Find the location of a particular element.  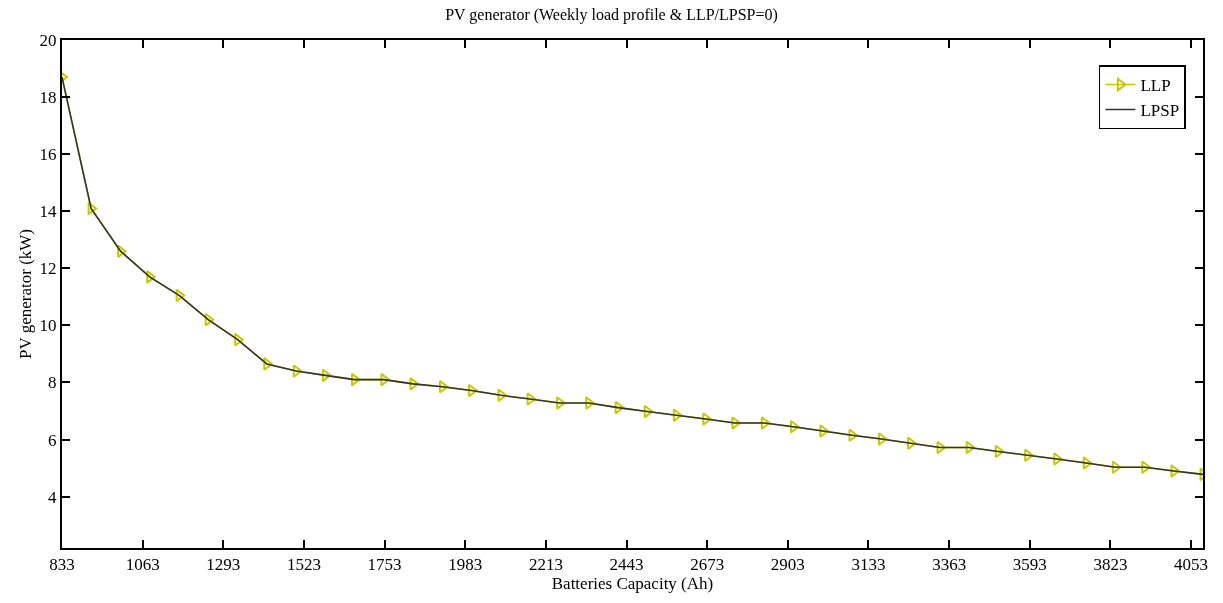

y-tick-label: 16 is located at coordinates (48, 155).